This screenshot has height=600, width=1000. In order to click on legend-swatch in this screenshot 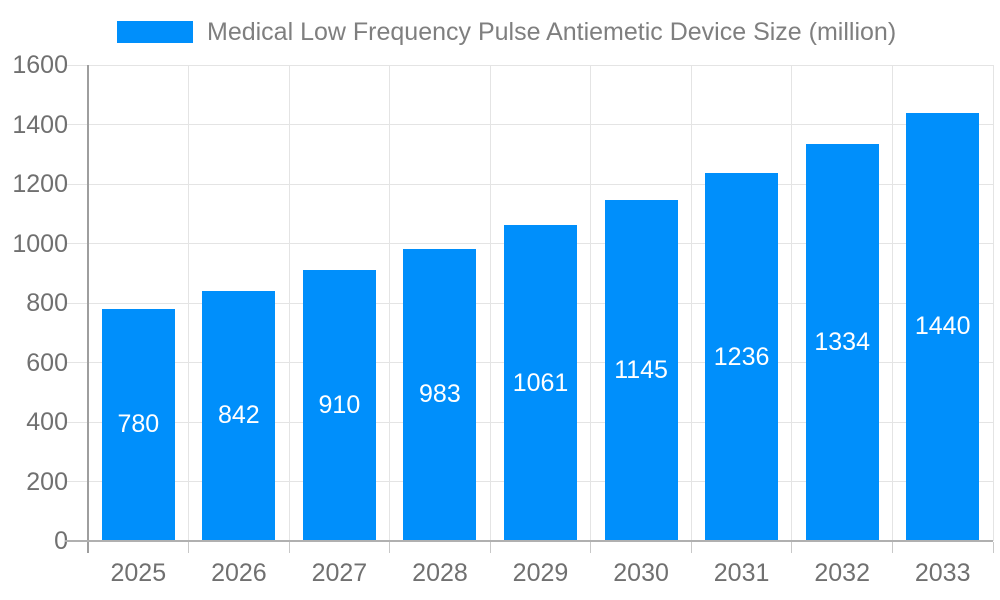, I will do `click(155, 32)`.